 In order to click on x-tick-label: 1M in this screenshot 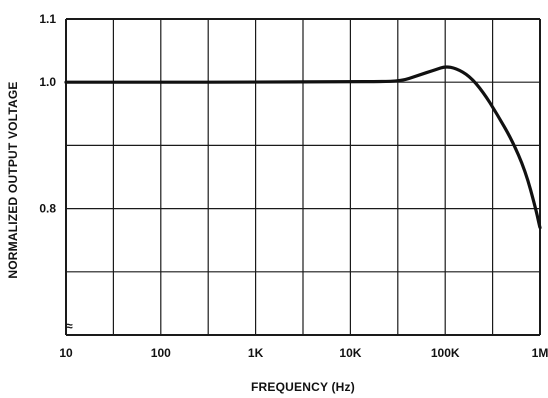, I will do `click(540, 353)`.